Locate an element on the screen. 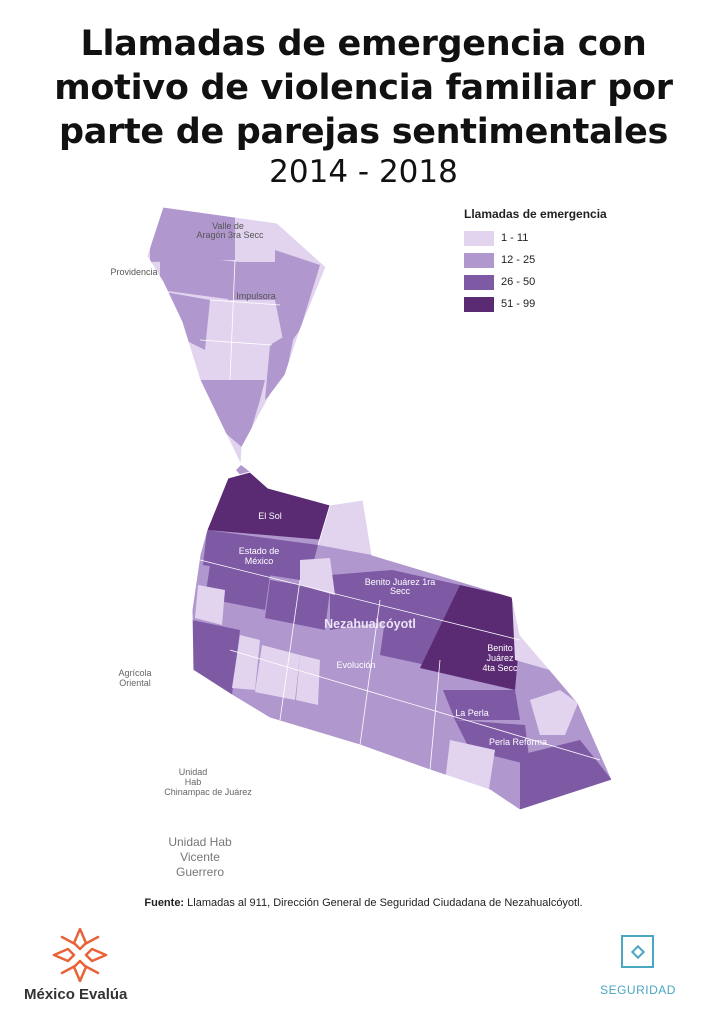 This screenshot has height=1024, width=727. label-nezahualcoyotl: Nezahualcóyotl is located at coordinates (370, 624).